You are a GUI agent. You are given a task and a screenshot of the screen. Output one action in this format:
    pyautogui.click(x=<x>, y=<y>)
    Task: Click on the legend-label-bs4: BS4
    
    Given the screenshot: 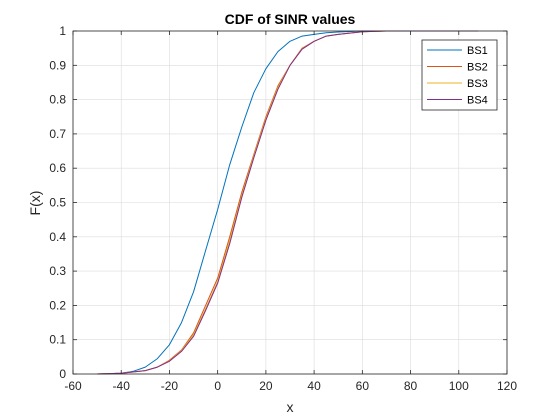 What is the action you would take?
    pyautogui.click(x=477, y=101)
    